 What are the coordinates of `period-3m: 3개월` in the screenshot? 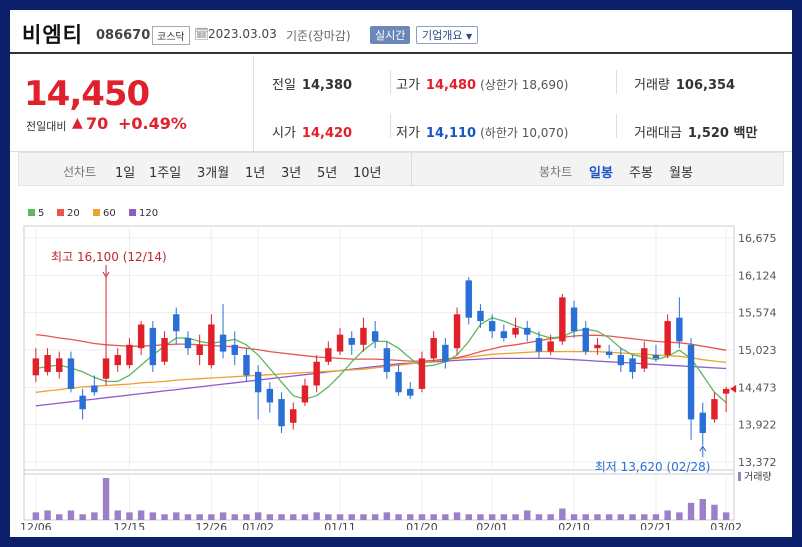 It's located at (213, 173).